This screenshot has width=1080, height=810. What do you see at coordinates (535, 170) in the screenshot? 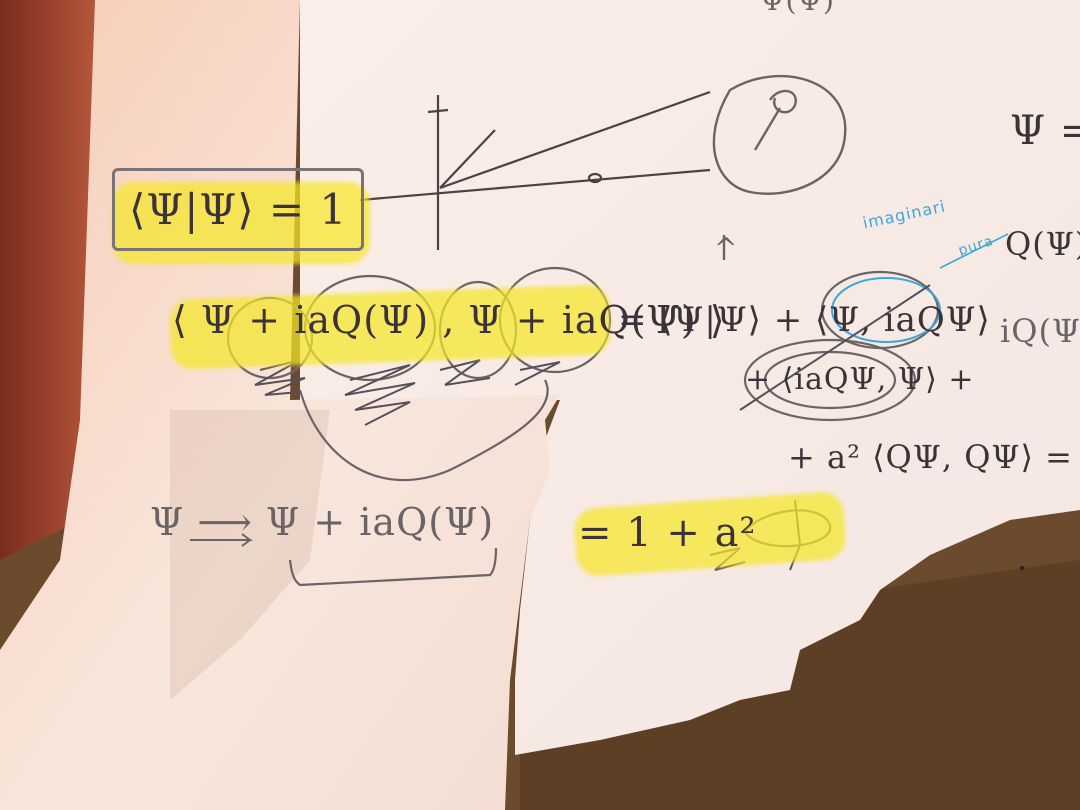
I see `axes-sketch` at bounding box center [535, 170].